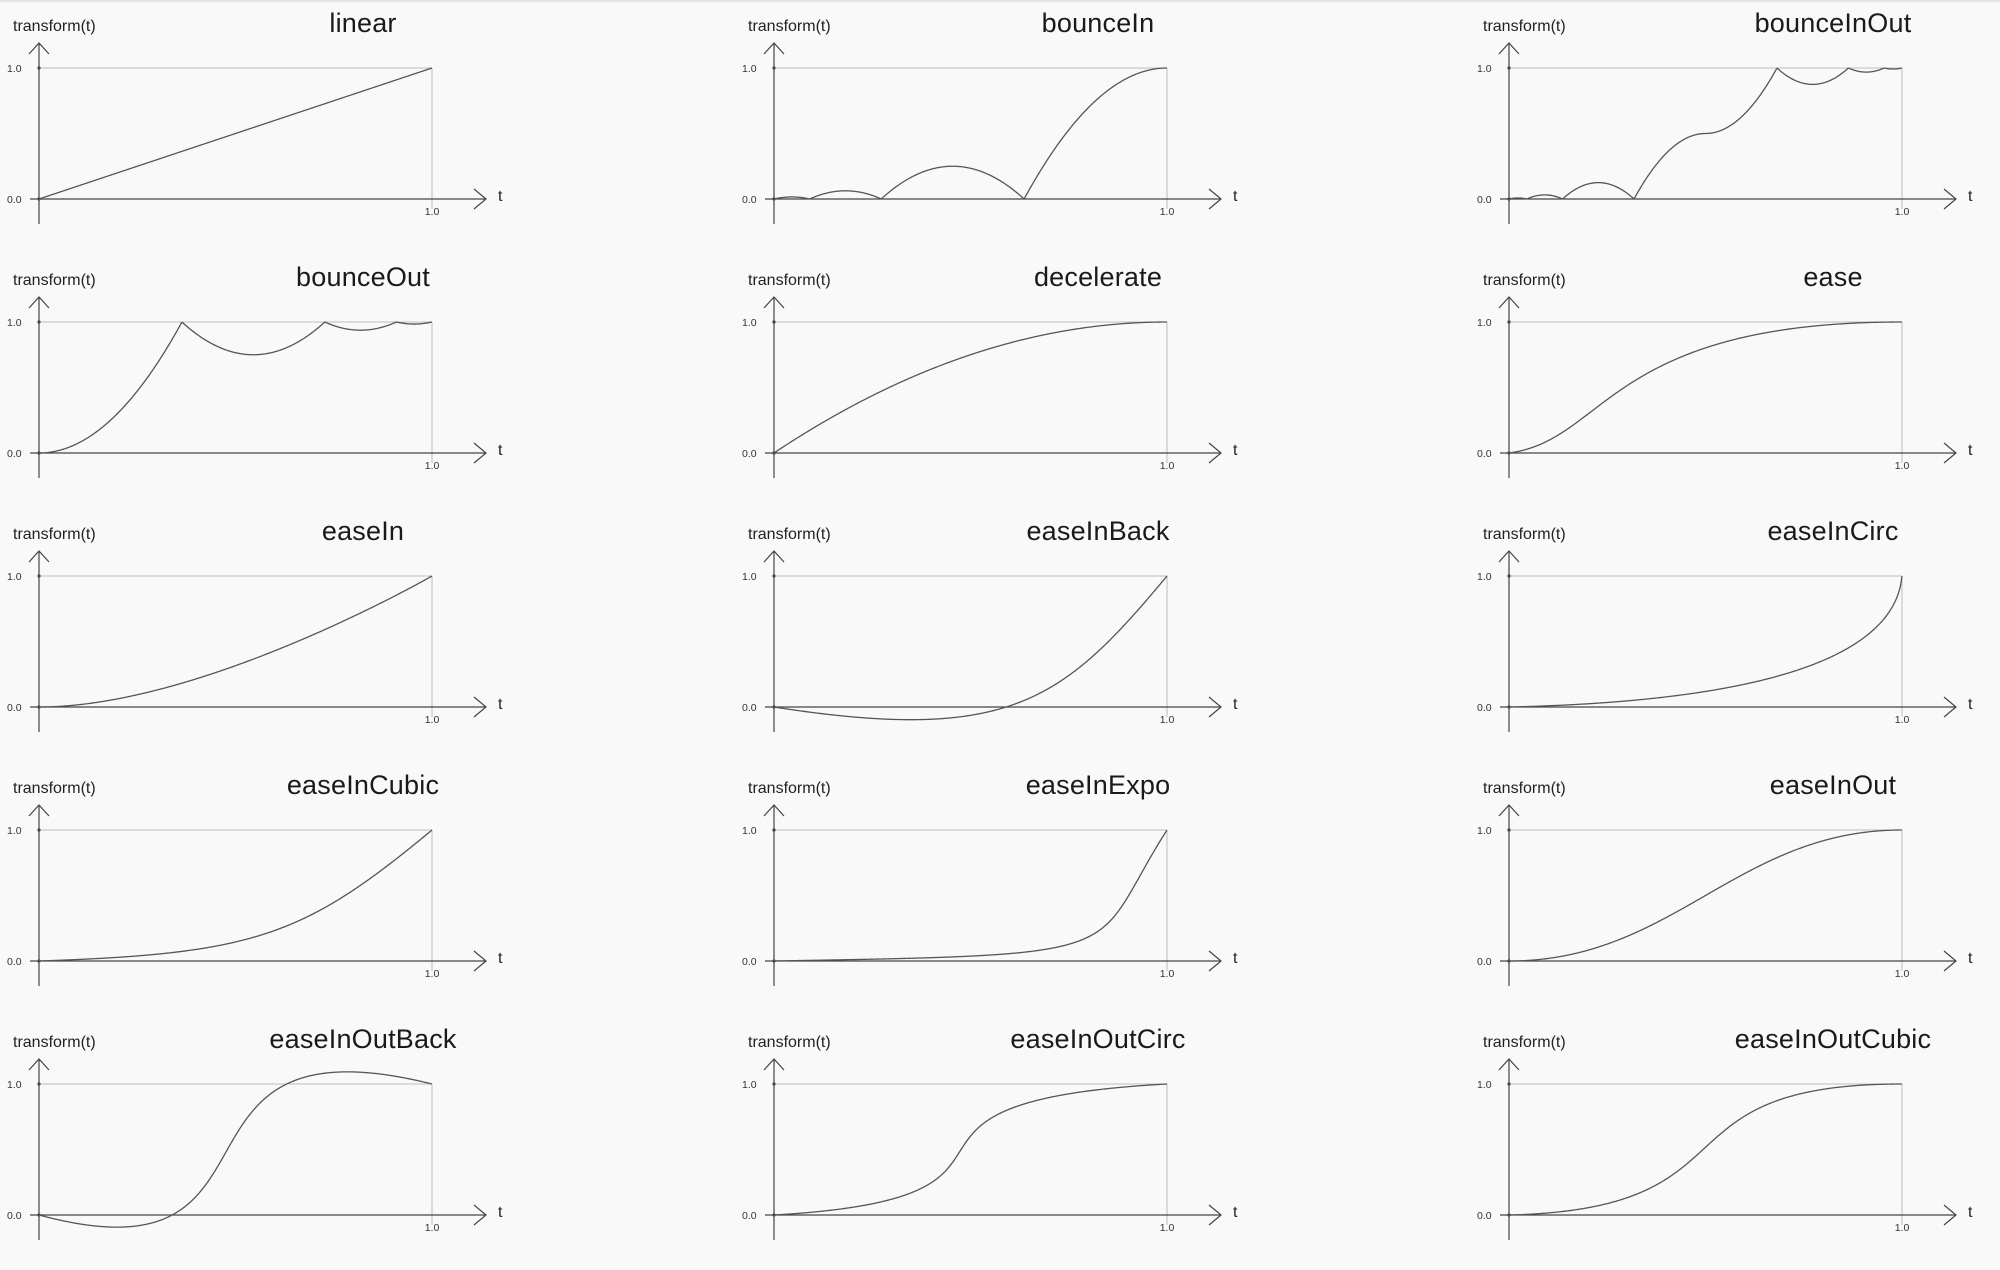 Image resolution: width=2000 pixels, height=1270 pixels. What do you see at coordinates (1735, 381) in the screenshot?
I see `chart-ease: ease transform(t) 0.0 1.0 1.0 t` at bounding box center [1735, 381].